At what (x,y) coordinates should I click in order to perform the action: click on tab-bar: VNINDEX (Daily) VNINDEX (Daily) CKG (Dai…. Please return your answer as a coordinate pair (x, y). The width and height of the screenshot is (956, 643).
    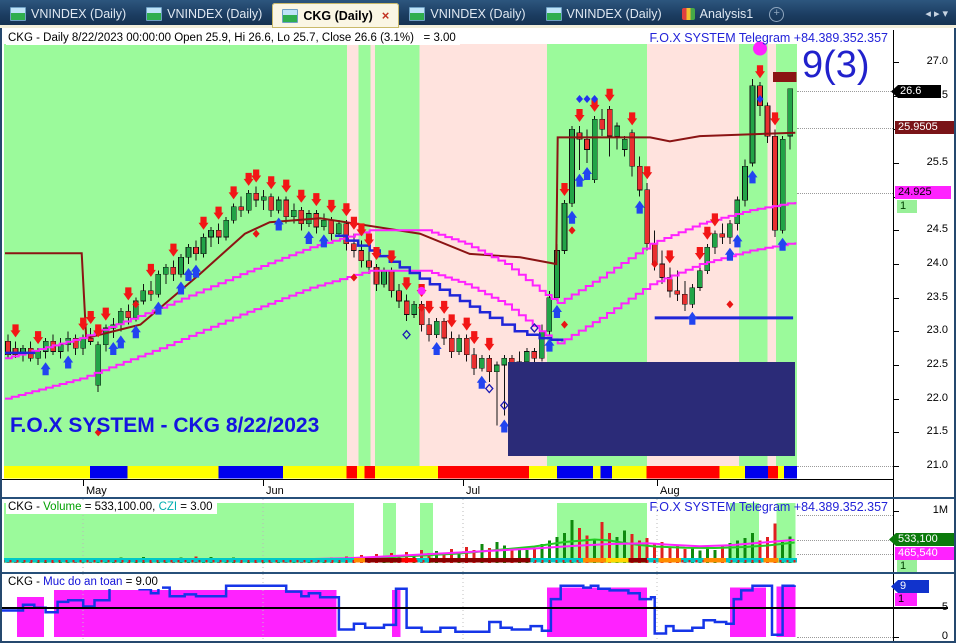
    Looking at the image, I should click on (478, 14).